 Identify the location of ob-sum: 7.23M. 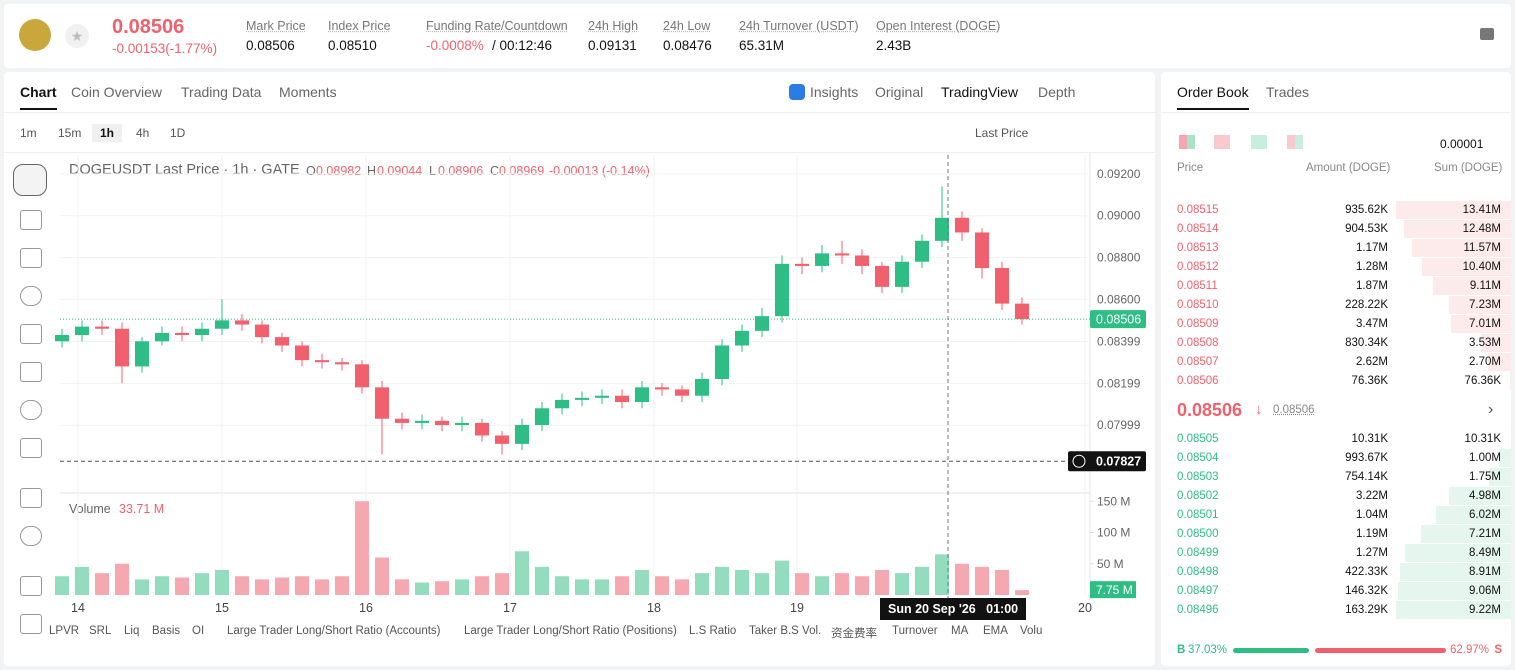
(1485, 305).